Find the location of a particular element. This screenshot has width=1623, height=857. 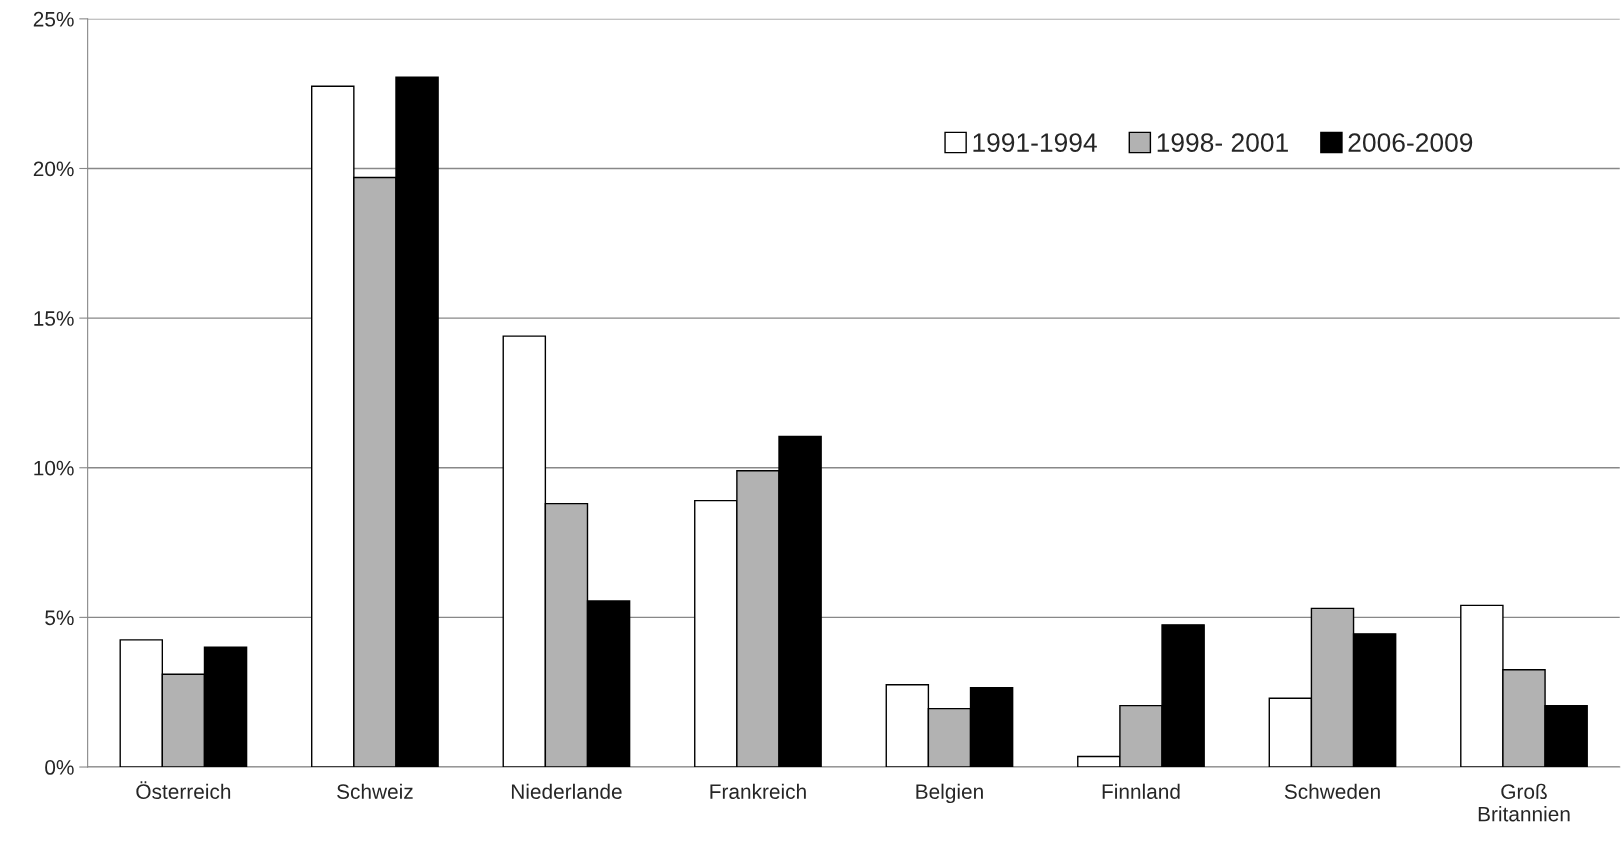

x-tick-label: Frankreich is located at coordinates (758, 791).